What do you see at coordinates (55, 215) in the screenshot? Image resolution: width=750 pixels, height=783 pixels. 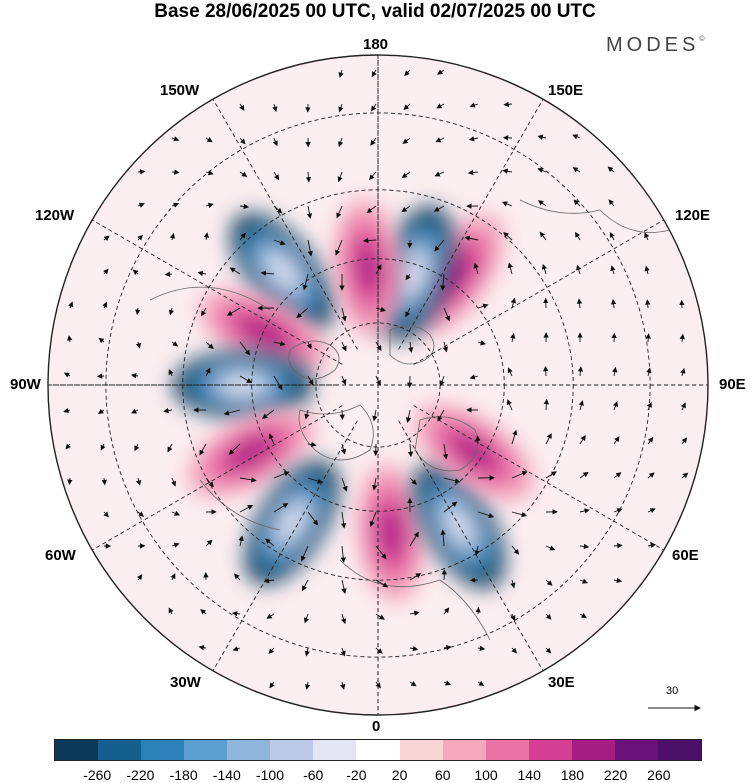 I see `lon-label-120w: 120W` at bounding box center [55, 215].